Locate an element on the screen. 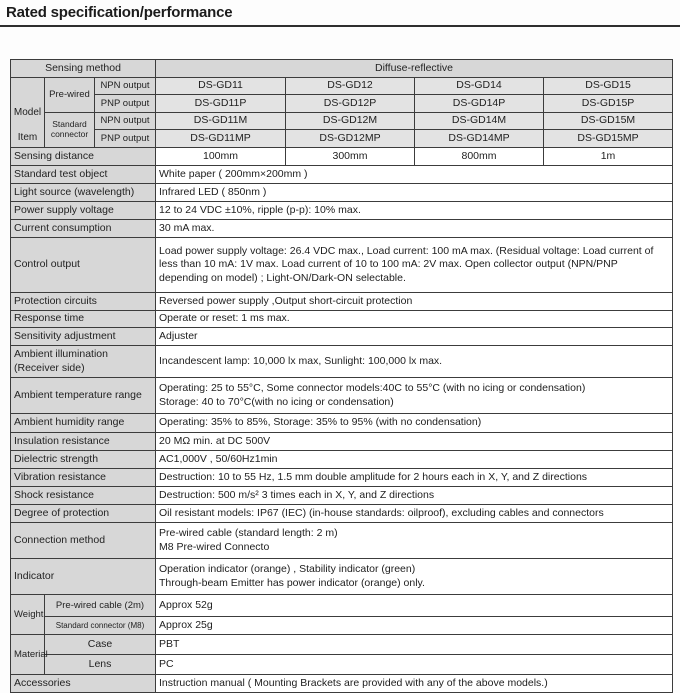 This screenshot has width=680, height=693. spec-value: Operate or reset: 1 ms max. is located at coordinates (414, 319).